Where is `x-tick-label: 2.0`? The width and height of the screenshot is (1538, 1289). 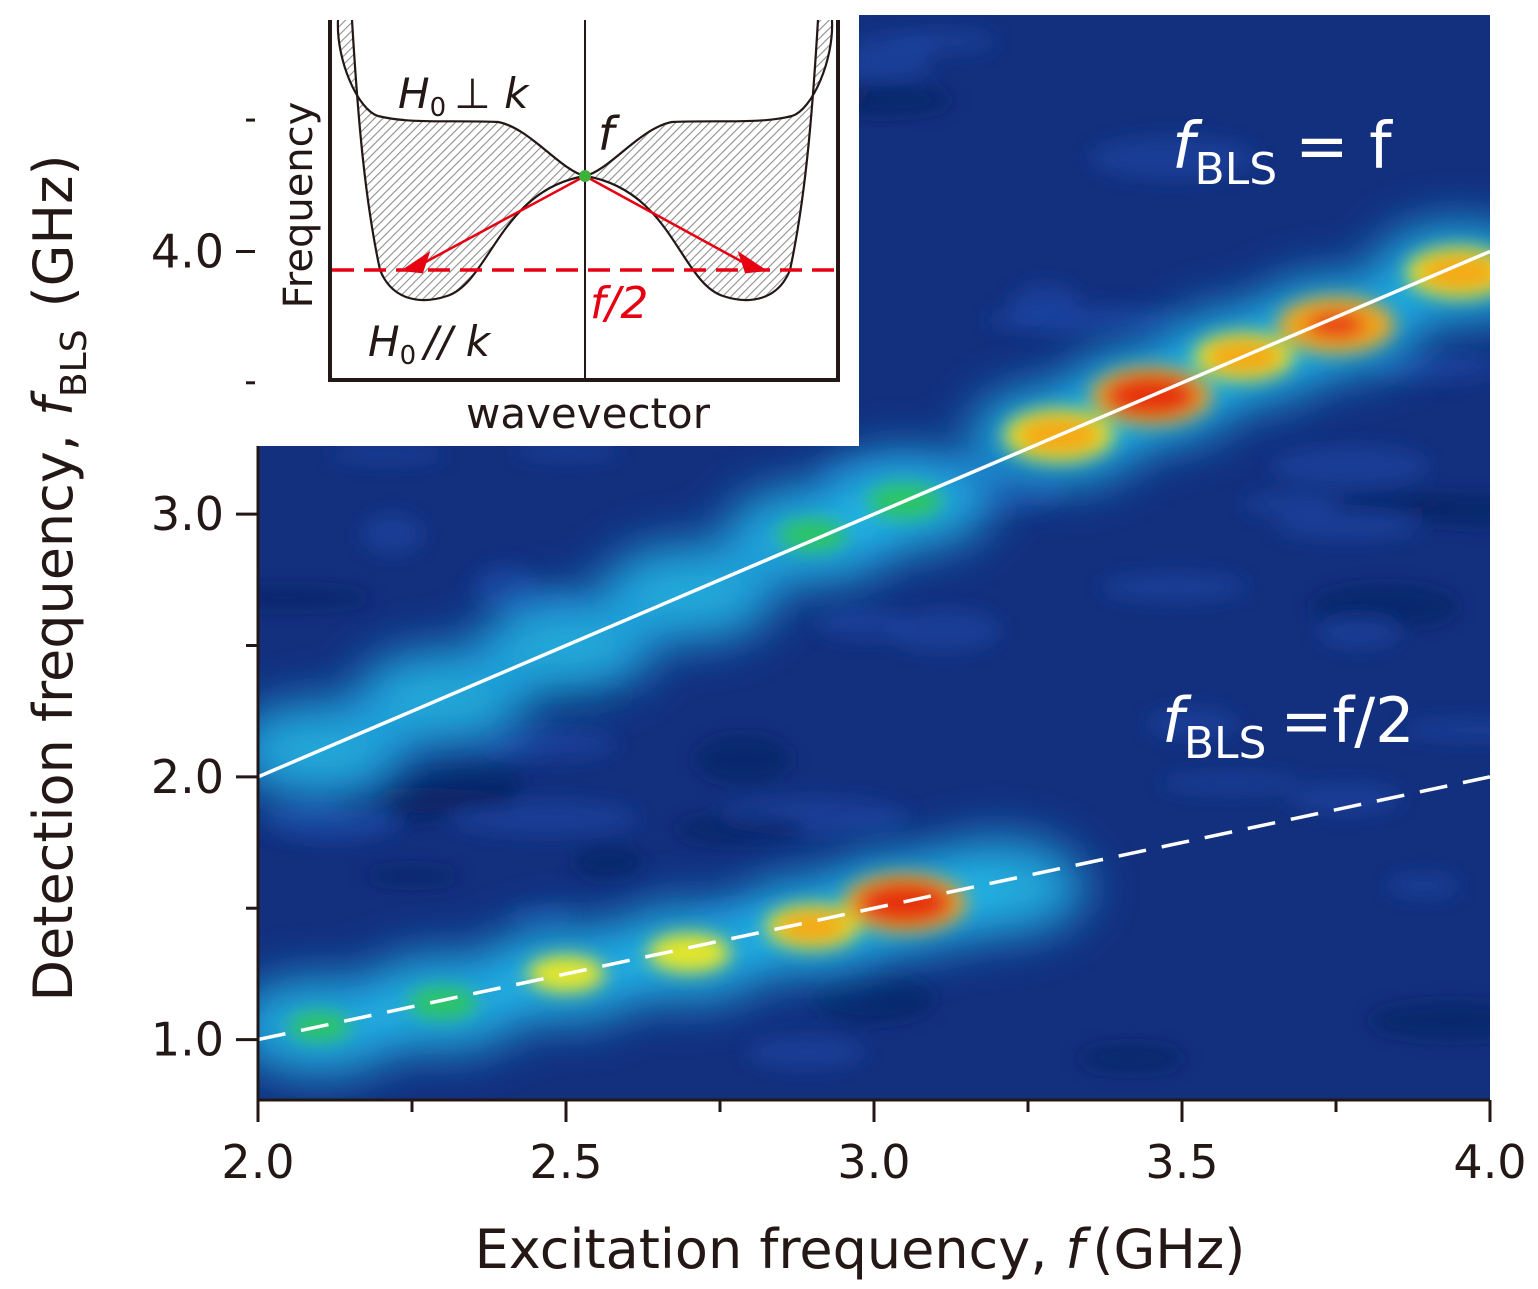
x-tick-label: 2.0 is located at coordinates (257, 1162).